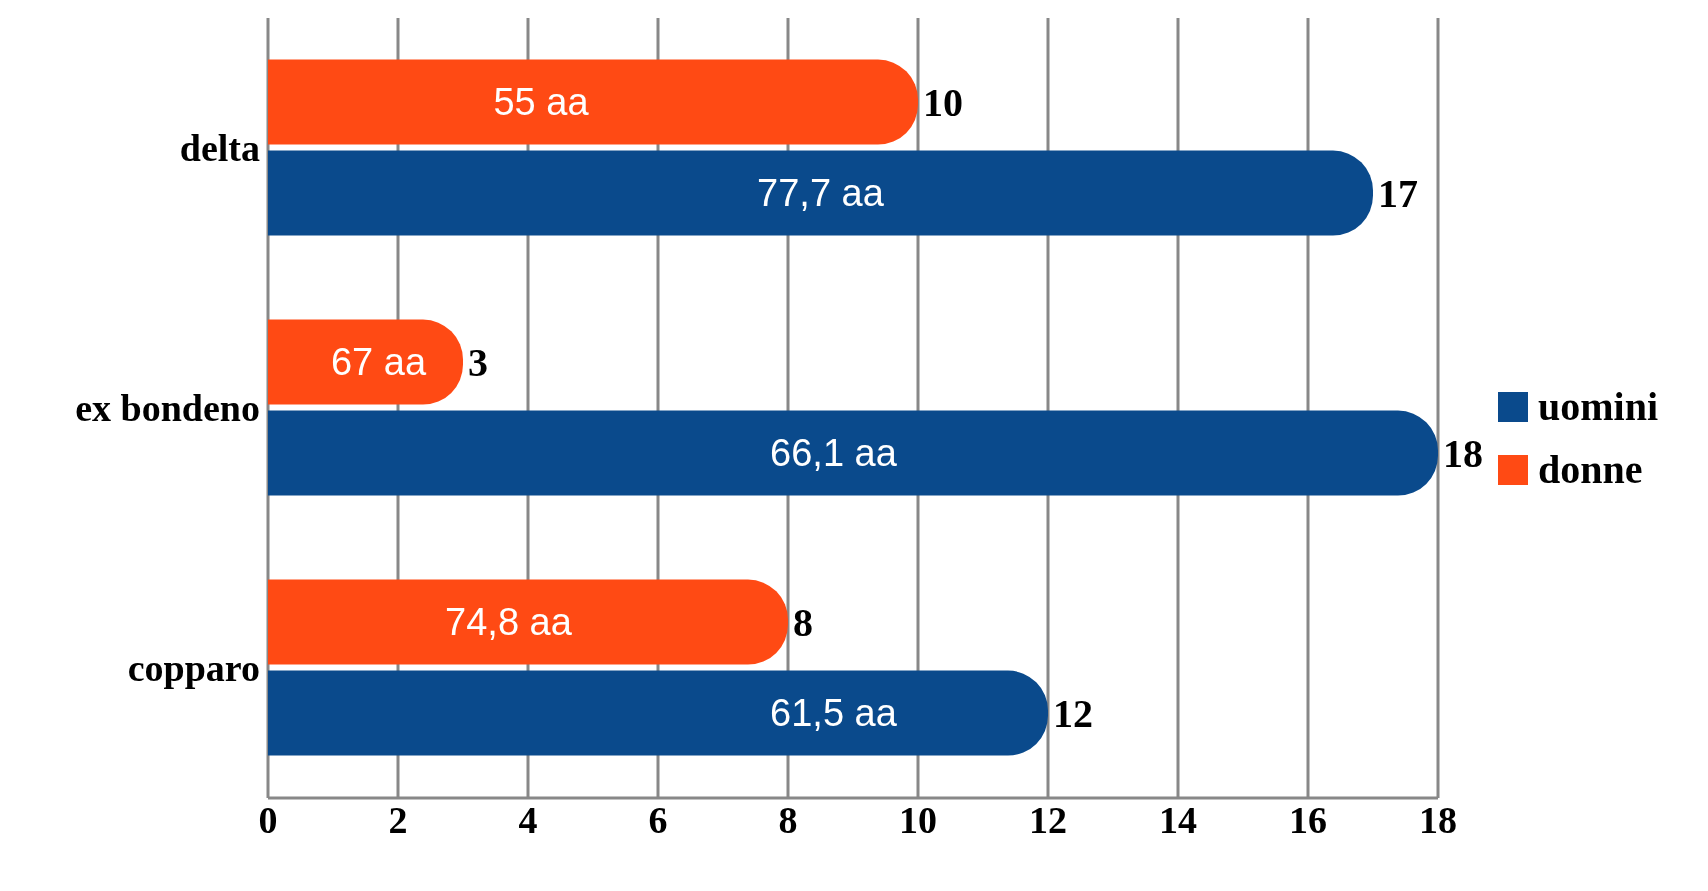  I want to click on x-tick-label: 0, so click(268, 819).